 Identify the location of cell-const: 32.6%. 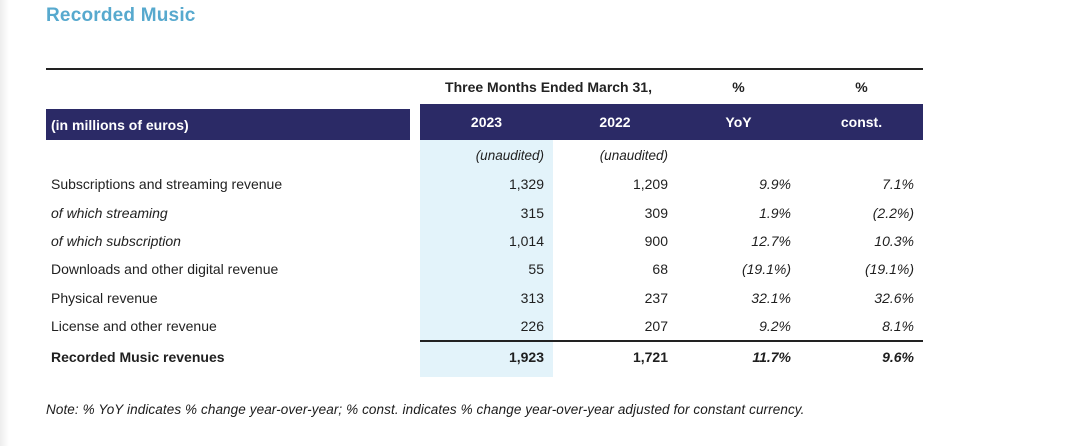
(894, 297).